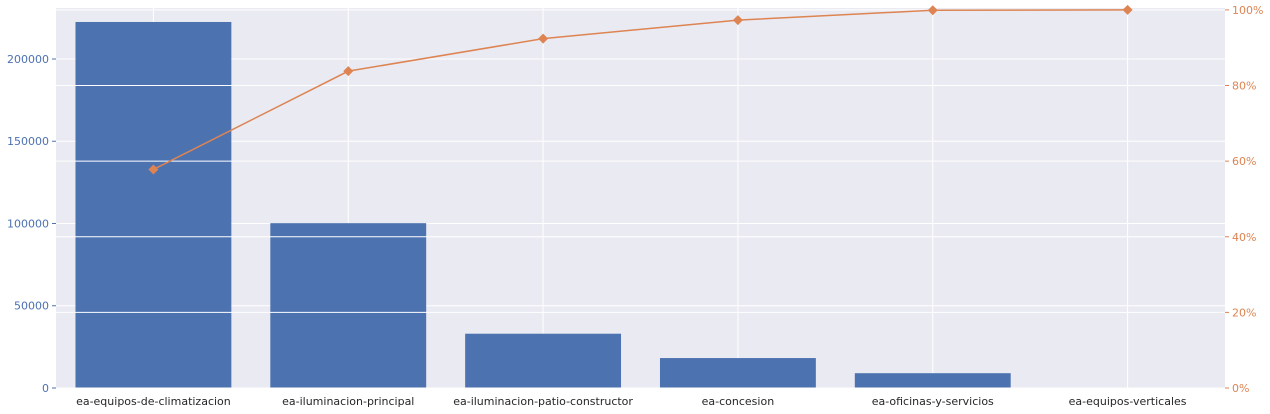  Describe the element at coordinates (1128, 401) in the screenshot. I see `x-tick-label: ea-equipos-verticales` at that location.